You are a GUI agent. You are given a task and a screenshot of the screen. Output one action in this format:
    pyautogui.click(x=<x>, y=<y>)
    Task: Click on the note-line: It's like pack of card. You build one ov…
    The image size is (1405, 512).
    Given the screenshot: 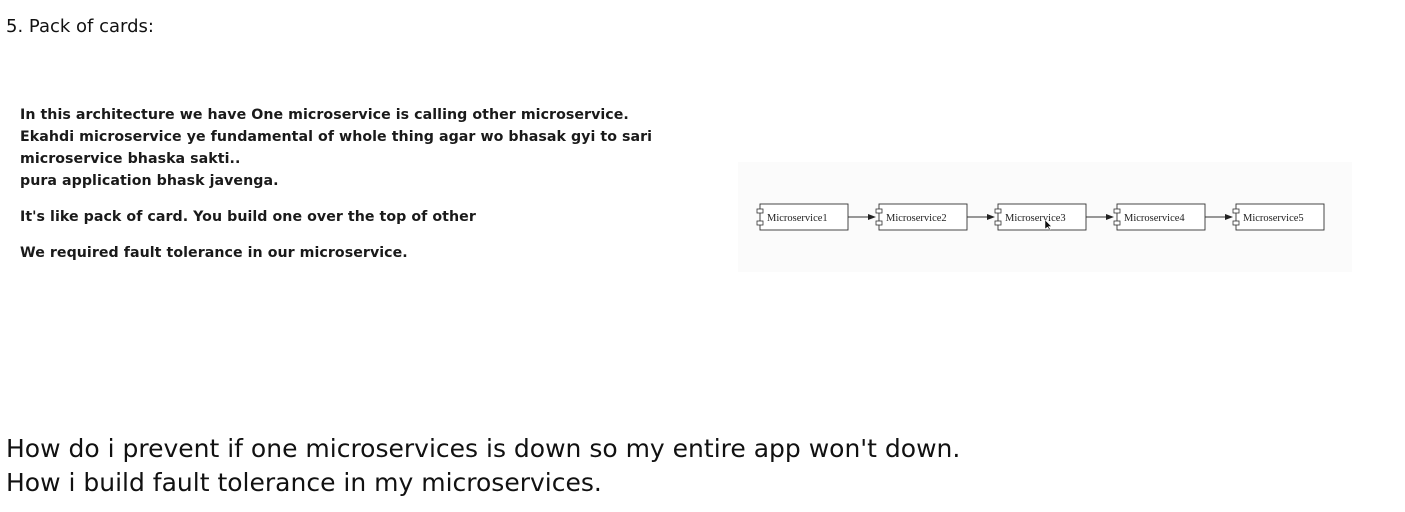 What is the action you would take?
    pyautogui.click(x=248, y=217)
    